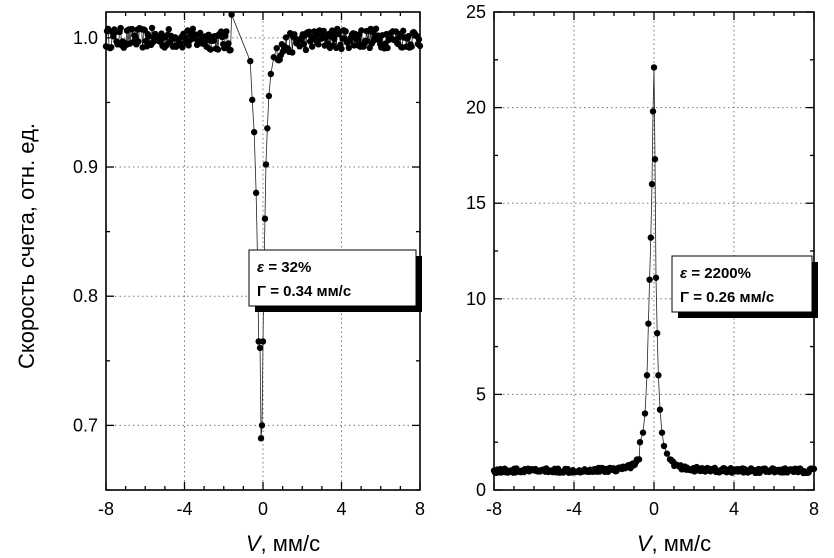 This screenshot has width=834, height=558. What do you see at coordinates (476, 299) in the screenshot?
I see `y-tick-label: 10` at bounding box center [476, 299].